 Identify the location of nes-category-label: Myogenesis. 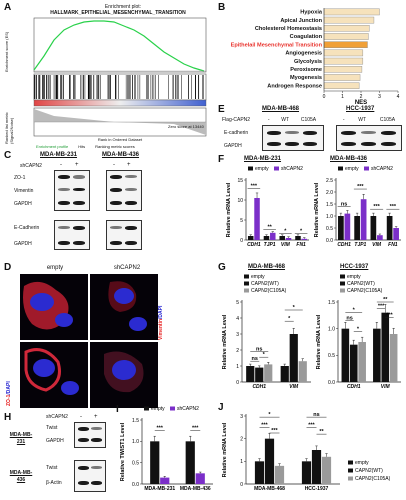
(306, 78).